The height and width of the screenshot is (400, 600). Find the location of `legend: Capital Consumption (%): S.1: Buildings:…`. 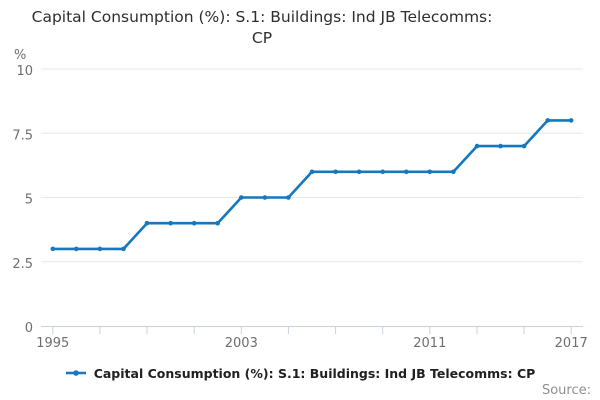

legend: Capital Consumption (%): S.1: Buildings:… is located at coordinates (300, 373).